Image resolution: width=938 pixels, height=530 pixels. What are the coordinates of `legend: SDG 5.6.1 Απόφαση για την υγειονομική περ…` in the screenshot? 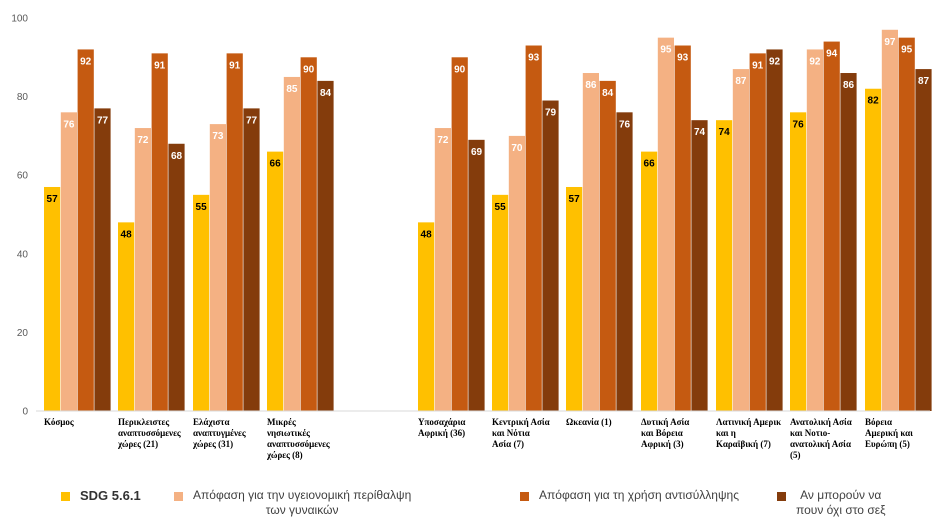 It's located at (469, 507).